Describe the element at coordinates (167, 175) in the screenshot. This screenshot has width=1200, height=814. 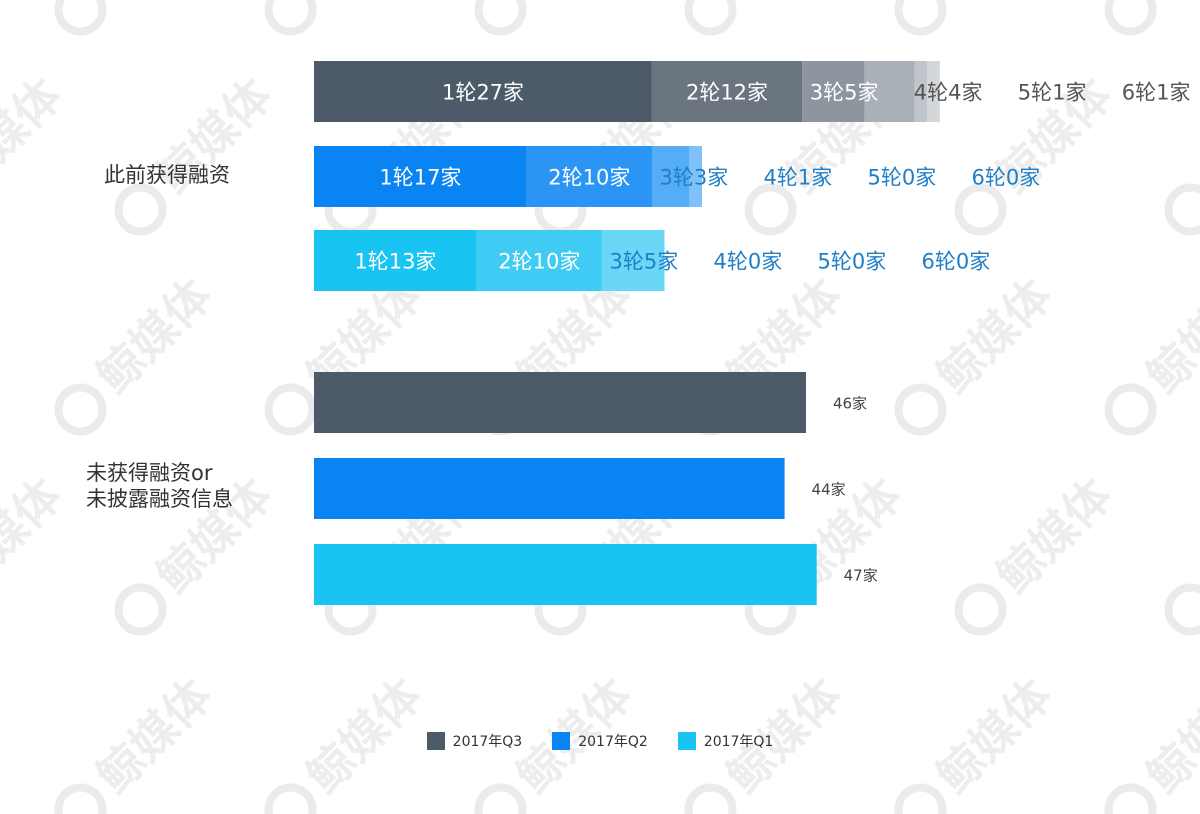
I see `category-label-previous-funding: 此前获得融资` at that location.